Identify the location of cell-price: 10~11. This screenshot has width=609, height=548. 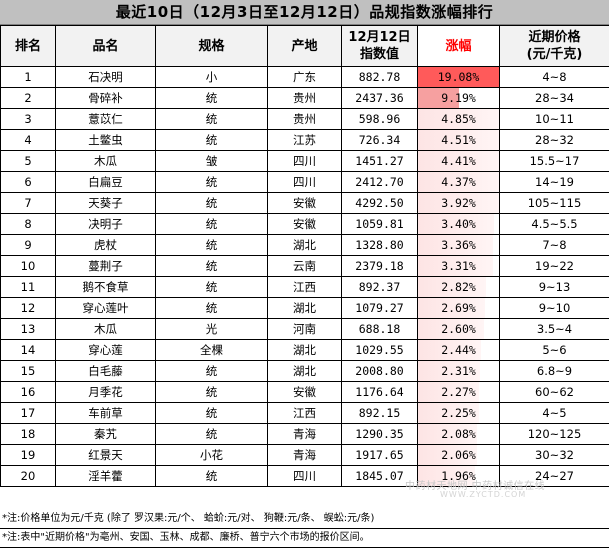
(554, 119).